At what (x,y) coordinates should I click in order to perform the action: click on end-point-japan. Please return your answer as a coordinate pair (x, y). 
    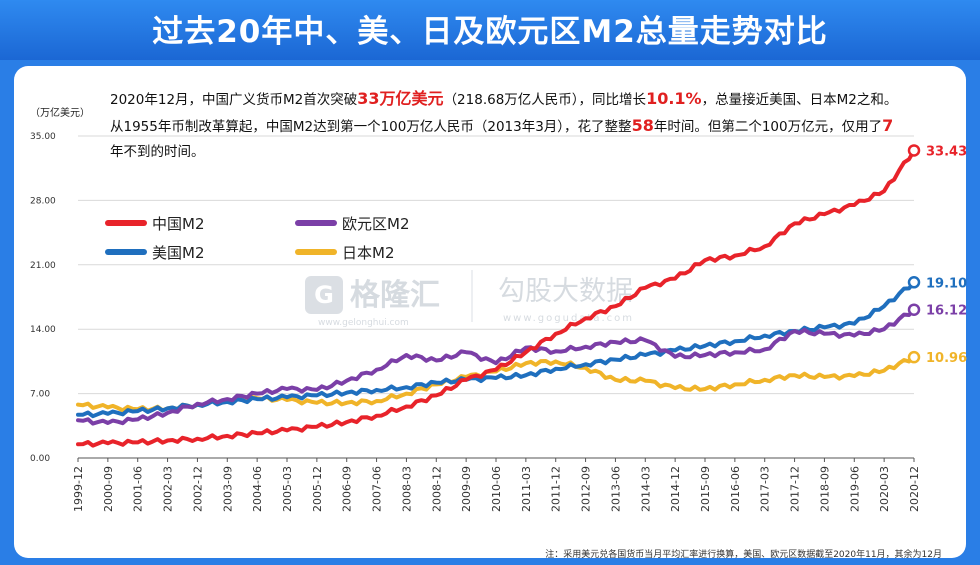
    Looking at the image, I should click on (914, 357).